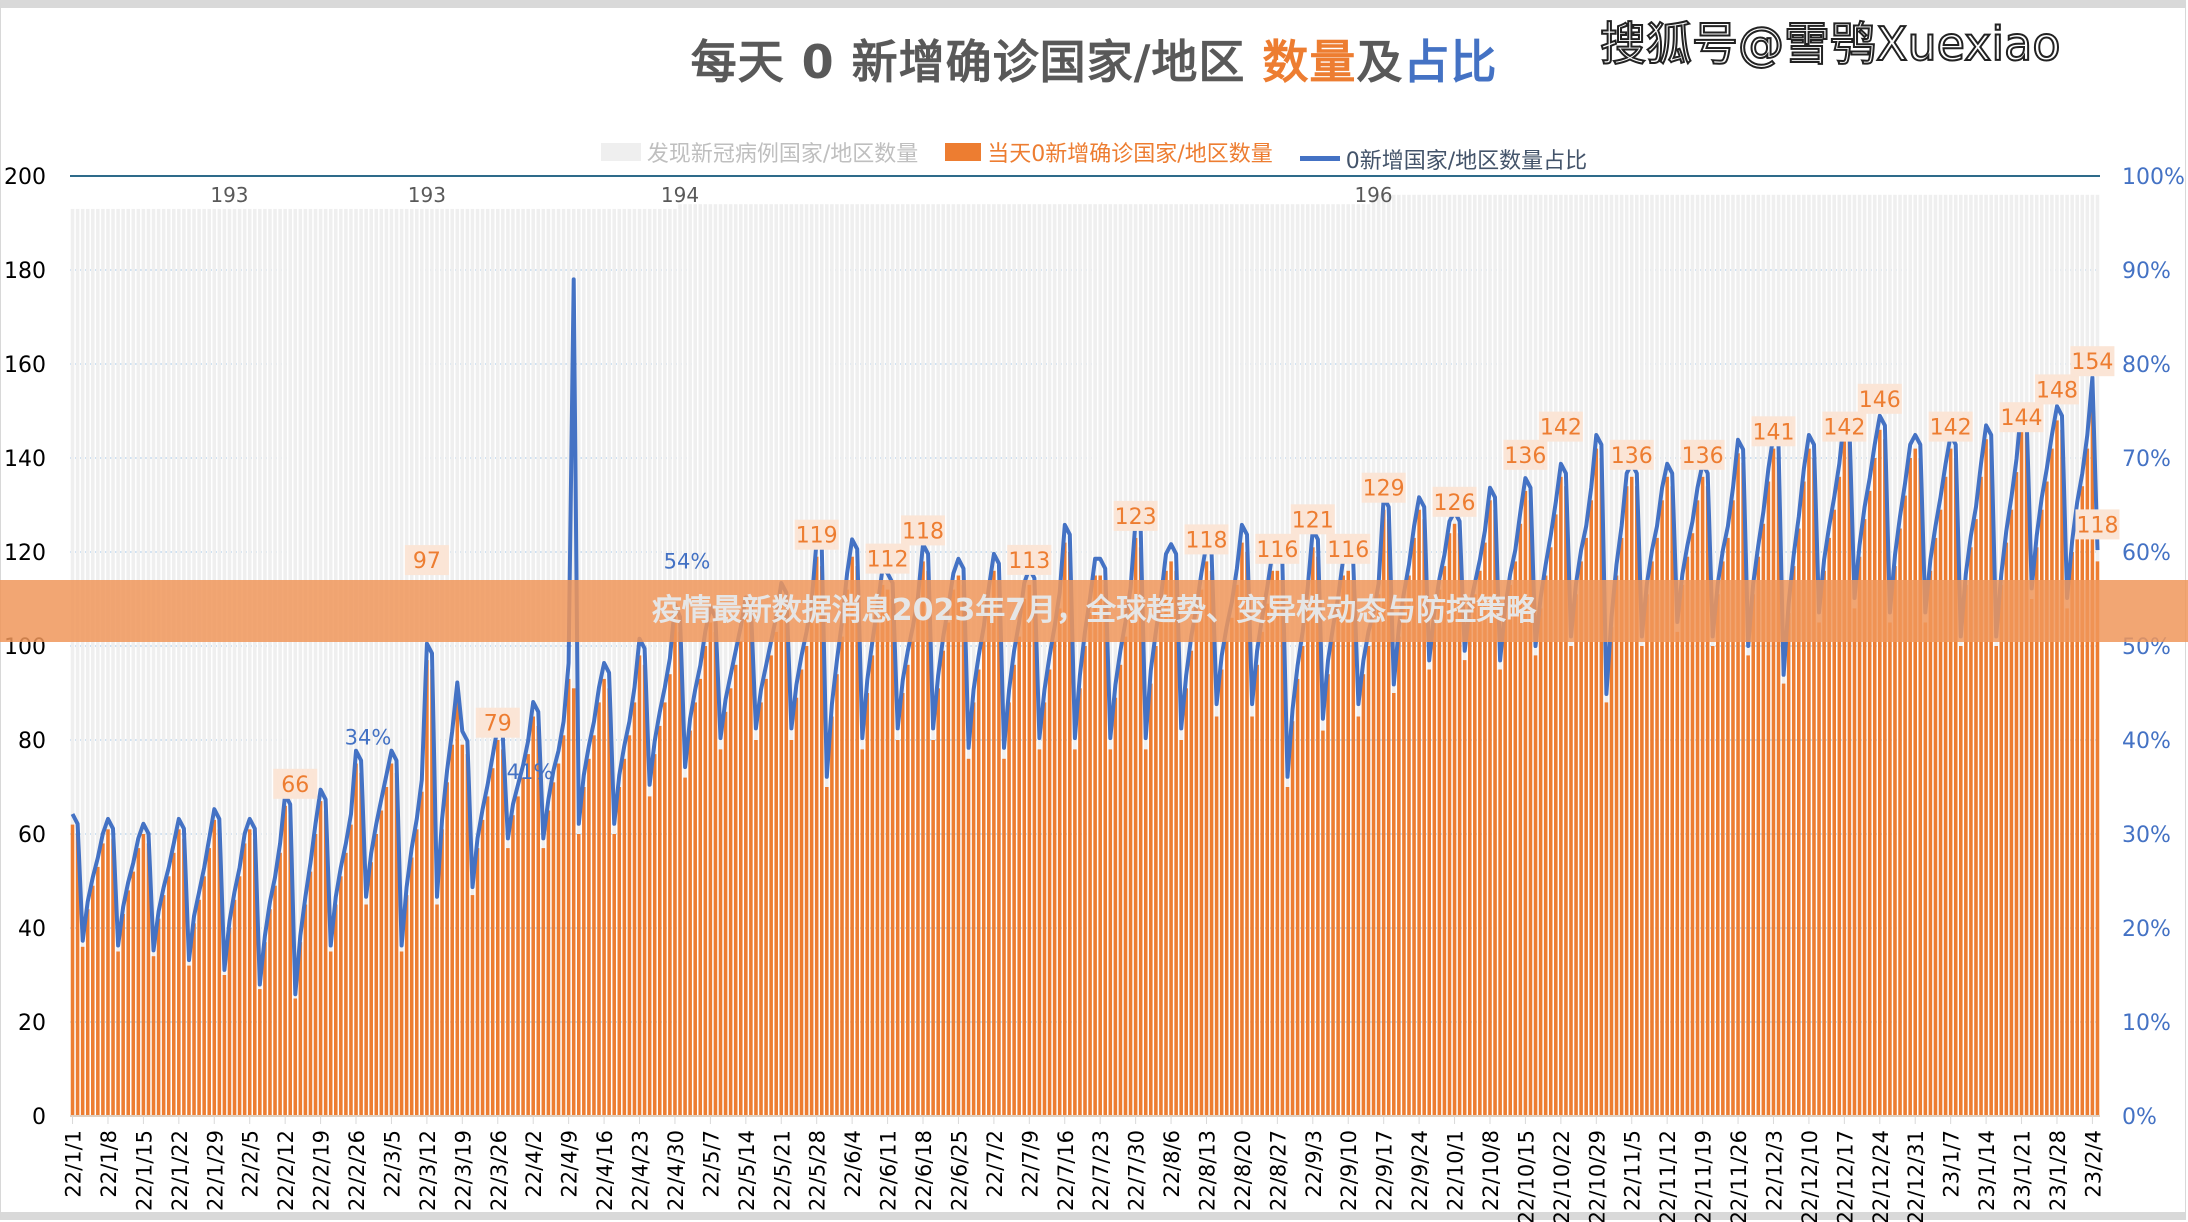 The image size is (2188, 1222). Describe the element at coordinates (1101, 1170) in the screenshot. I see `x-tick-label: 22/7/23` at that location.